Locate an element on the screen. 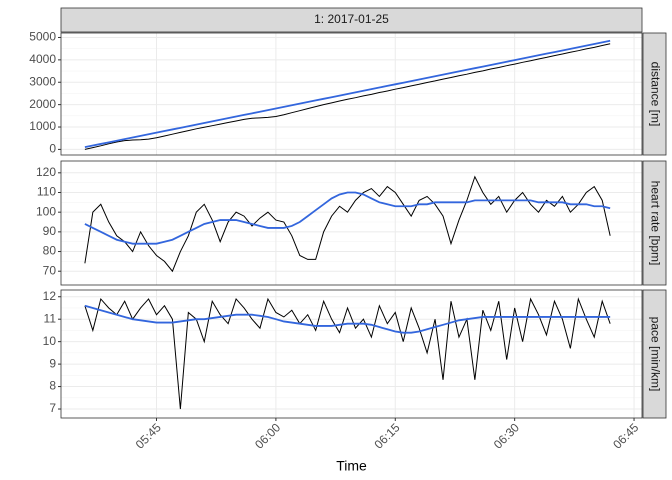 This screenshot has height=480, width=672. facet-title: 1: 2017-01-25 is located at coordinates (351, 19).